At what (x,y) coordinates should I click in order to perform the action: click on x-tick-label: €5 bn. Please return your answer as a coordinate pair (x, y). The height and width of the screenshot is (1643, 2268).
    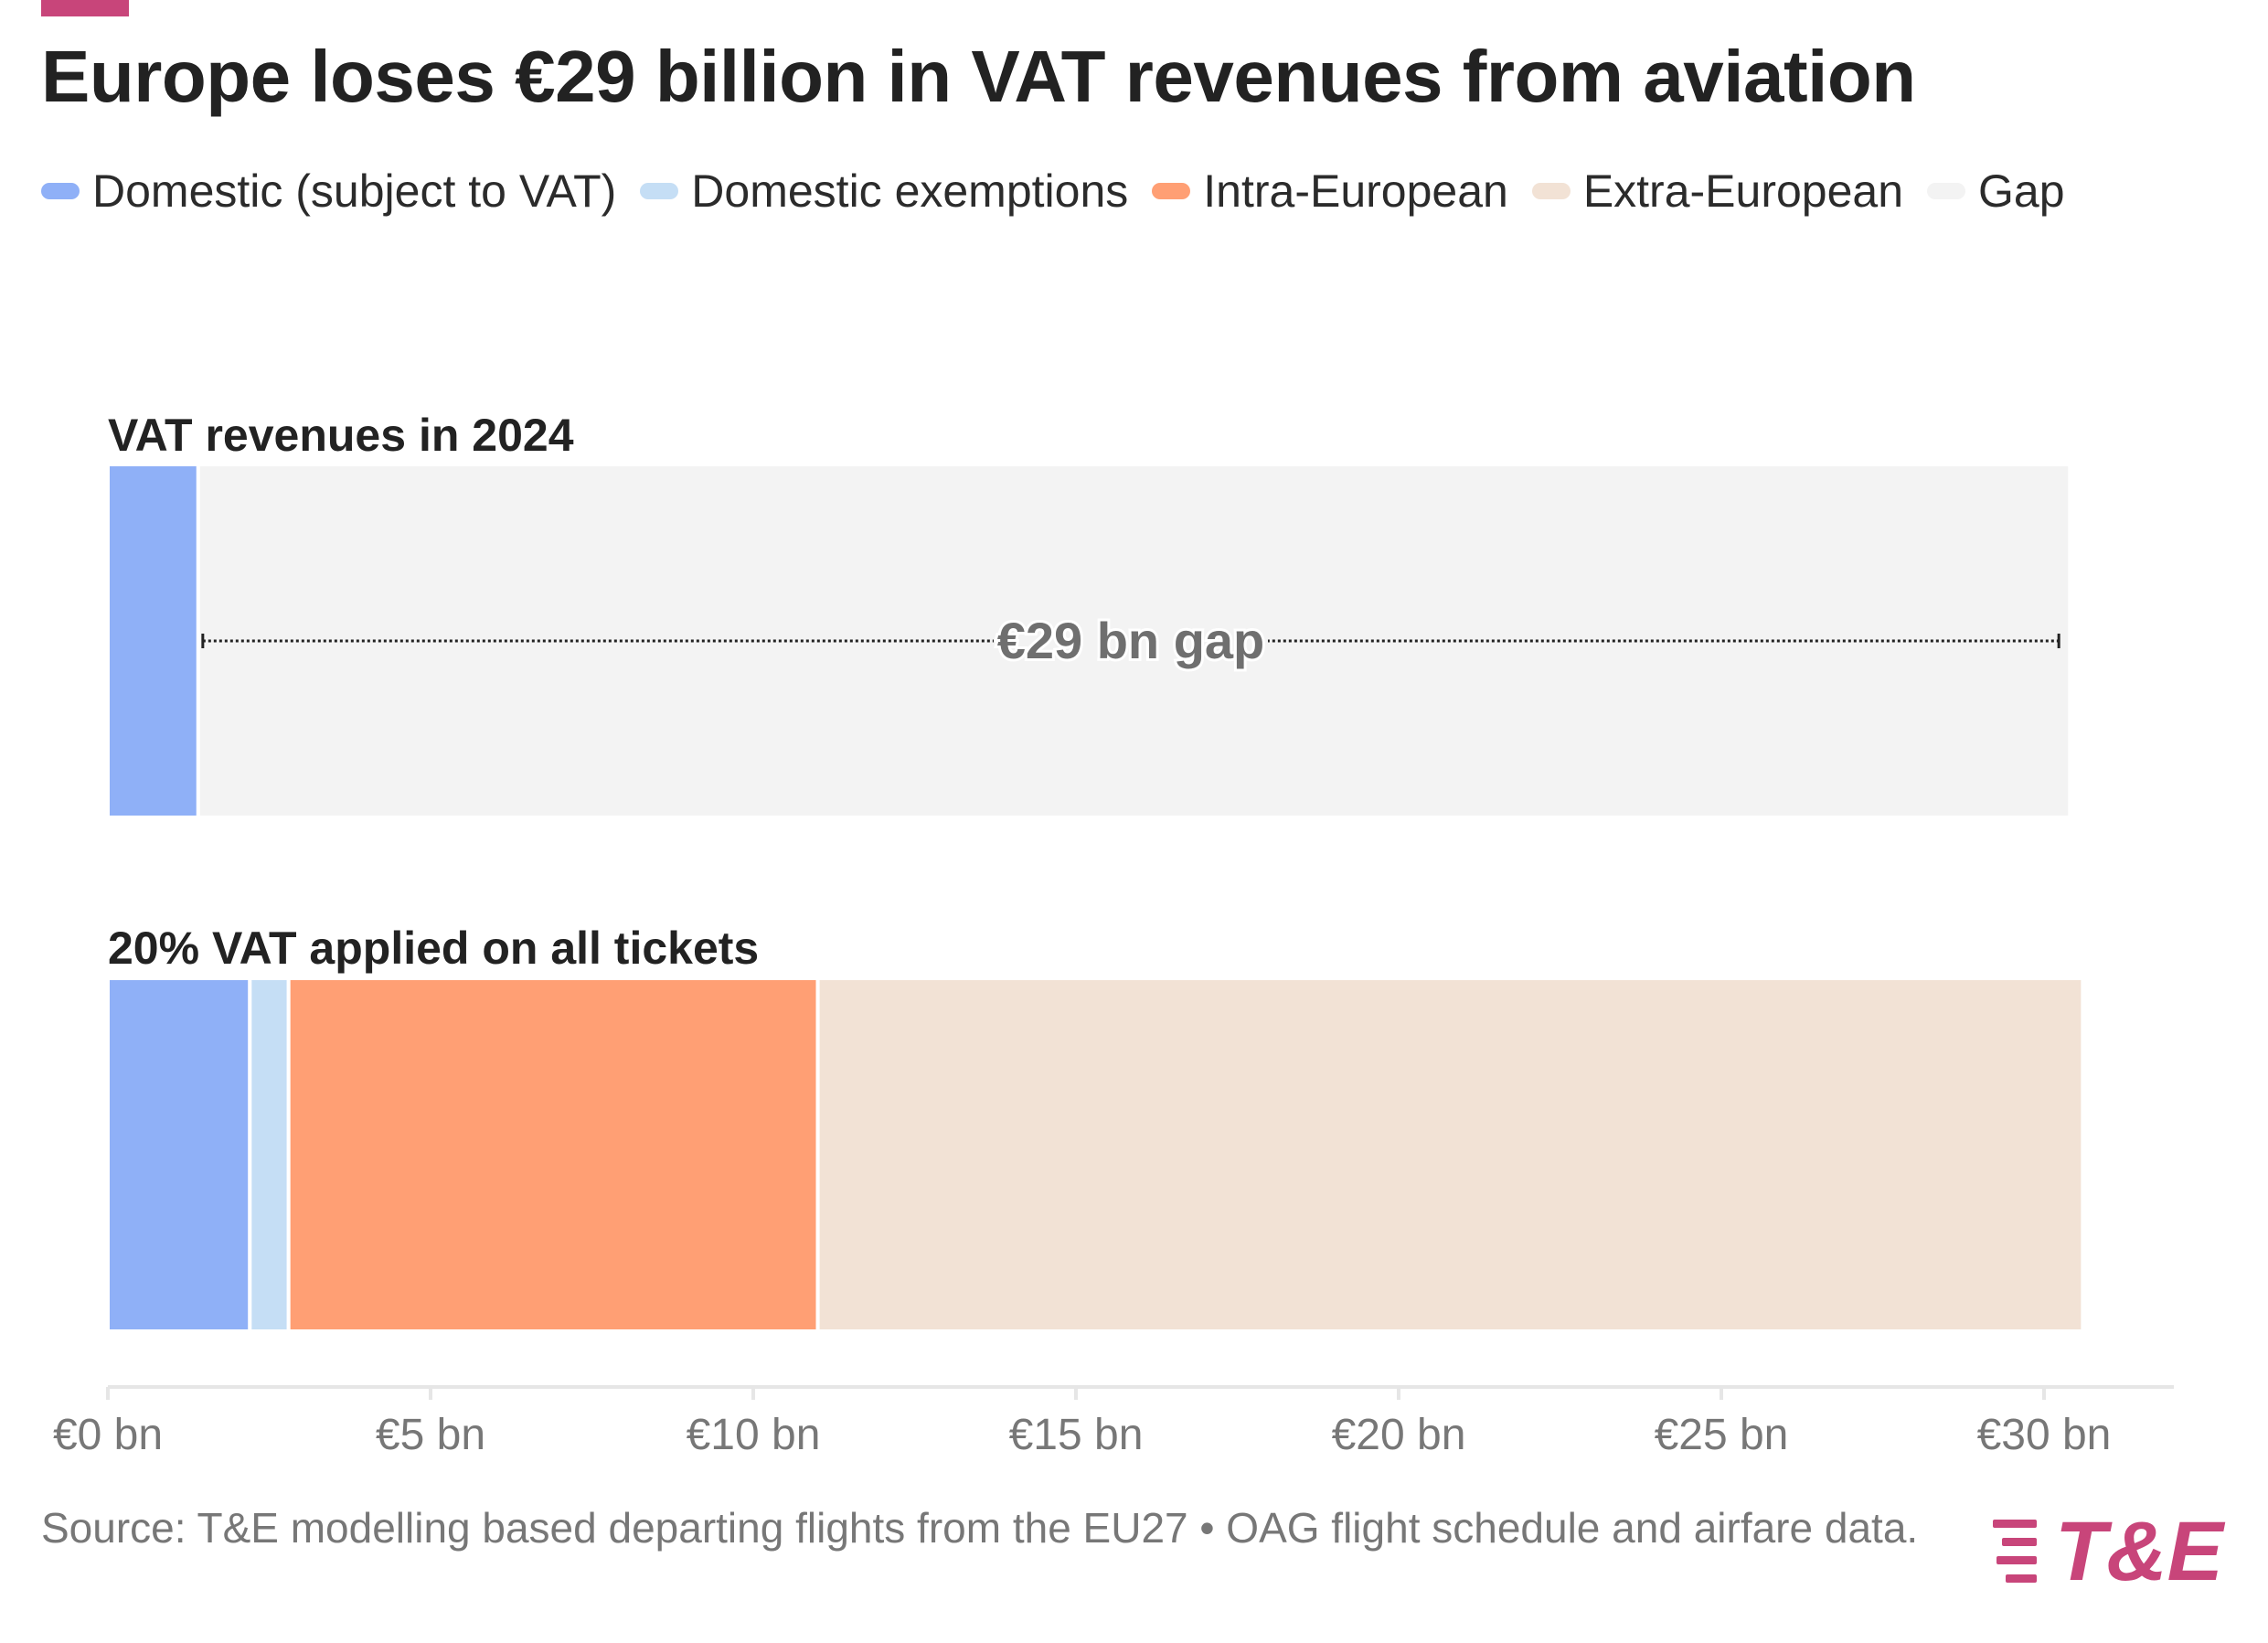
    Looking at the image, I should click on (430, 1435).